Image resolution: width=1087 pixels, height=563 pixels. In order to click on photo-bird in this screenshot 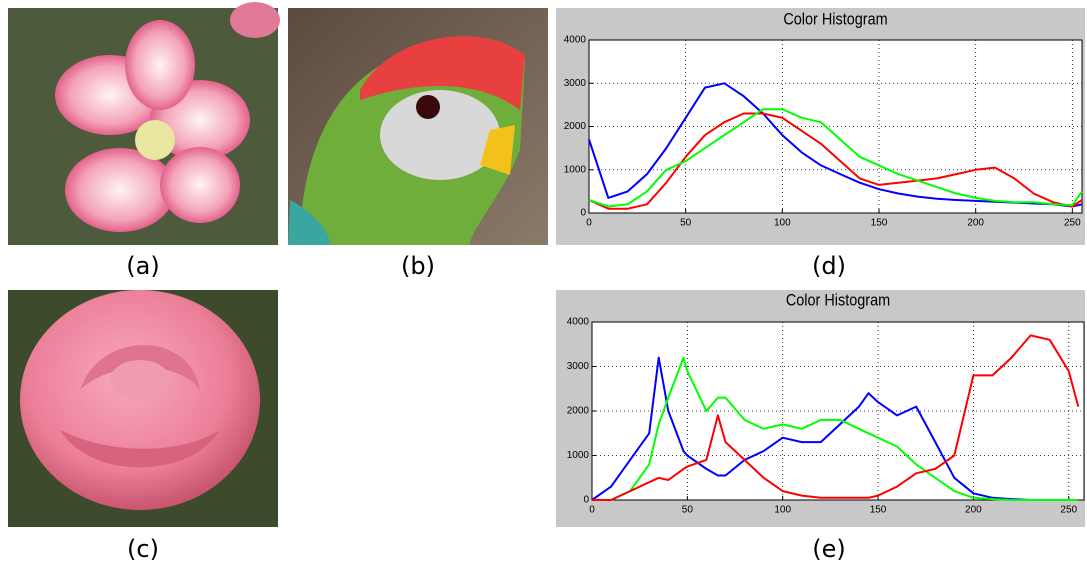, I will do `click(418, 126)`.